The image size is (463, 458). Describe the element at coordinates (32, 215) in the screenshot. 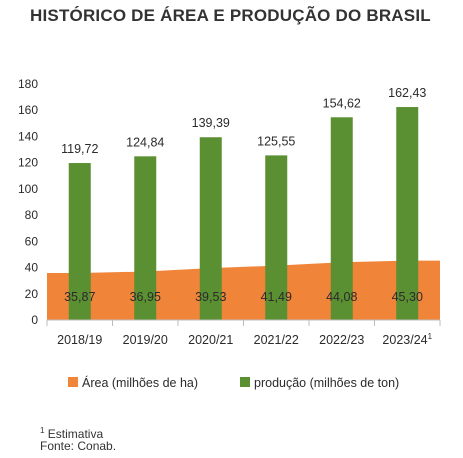

I see `y-tick-label: 80` at that location.